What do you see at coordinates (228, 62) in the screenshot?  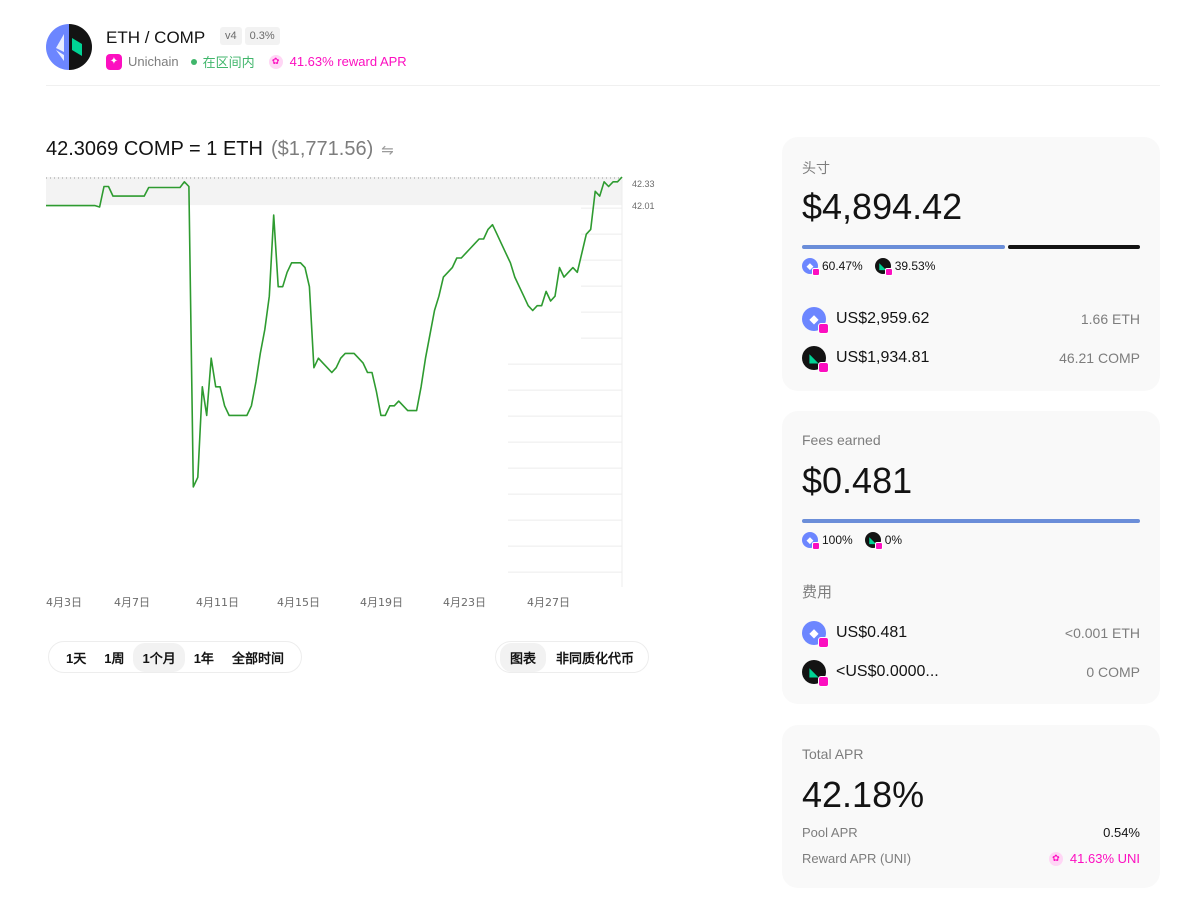 I see `range-status: 在区间内` at bounding box center [228, 62].